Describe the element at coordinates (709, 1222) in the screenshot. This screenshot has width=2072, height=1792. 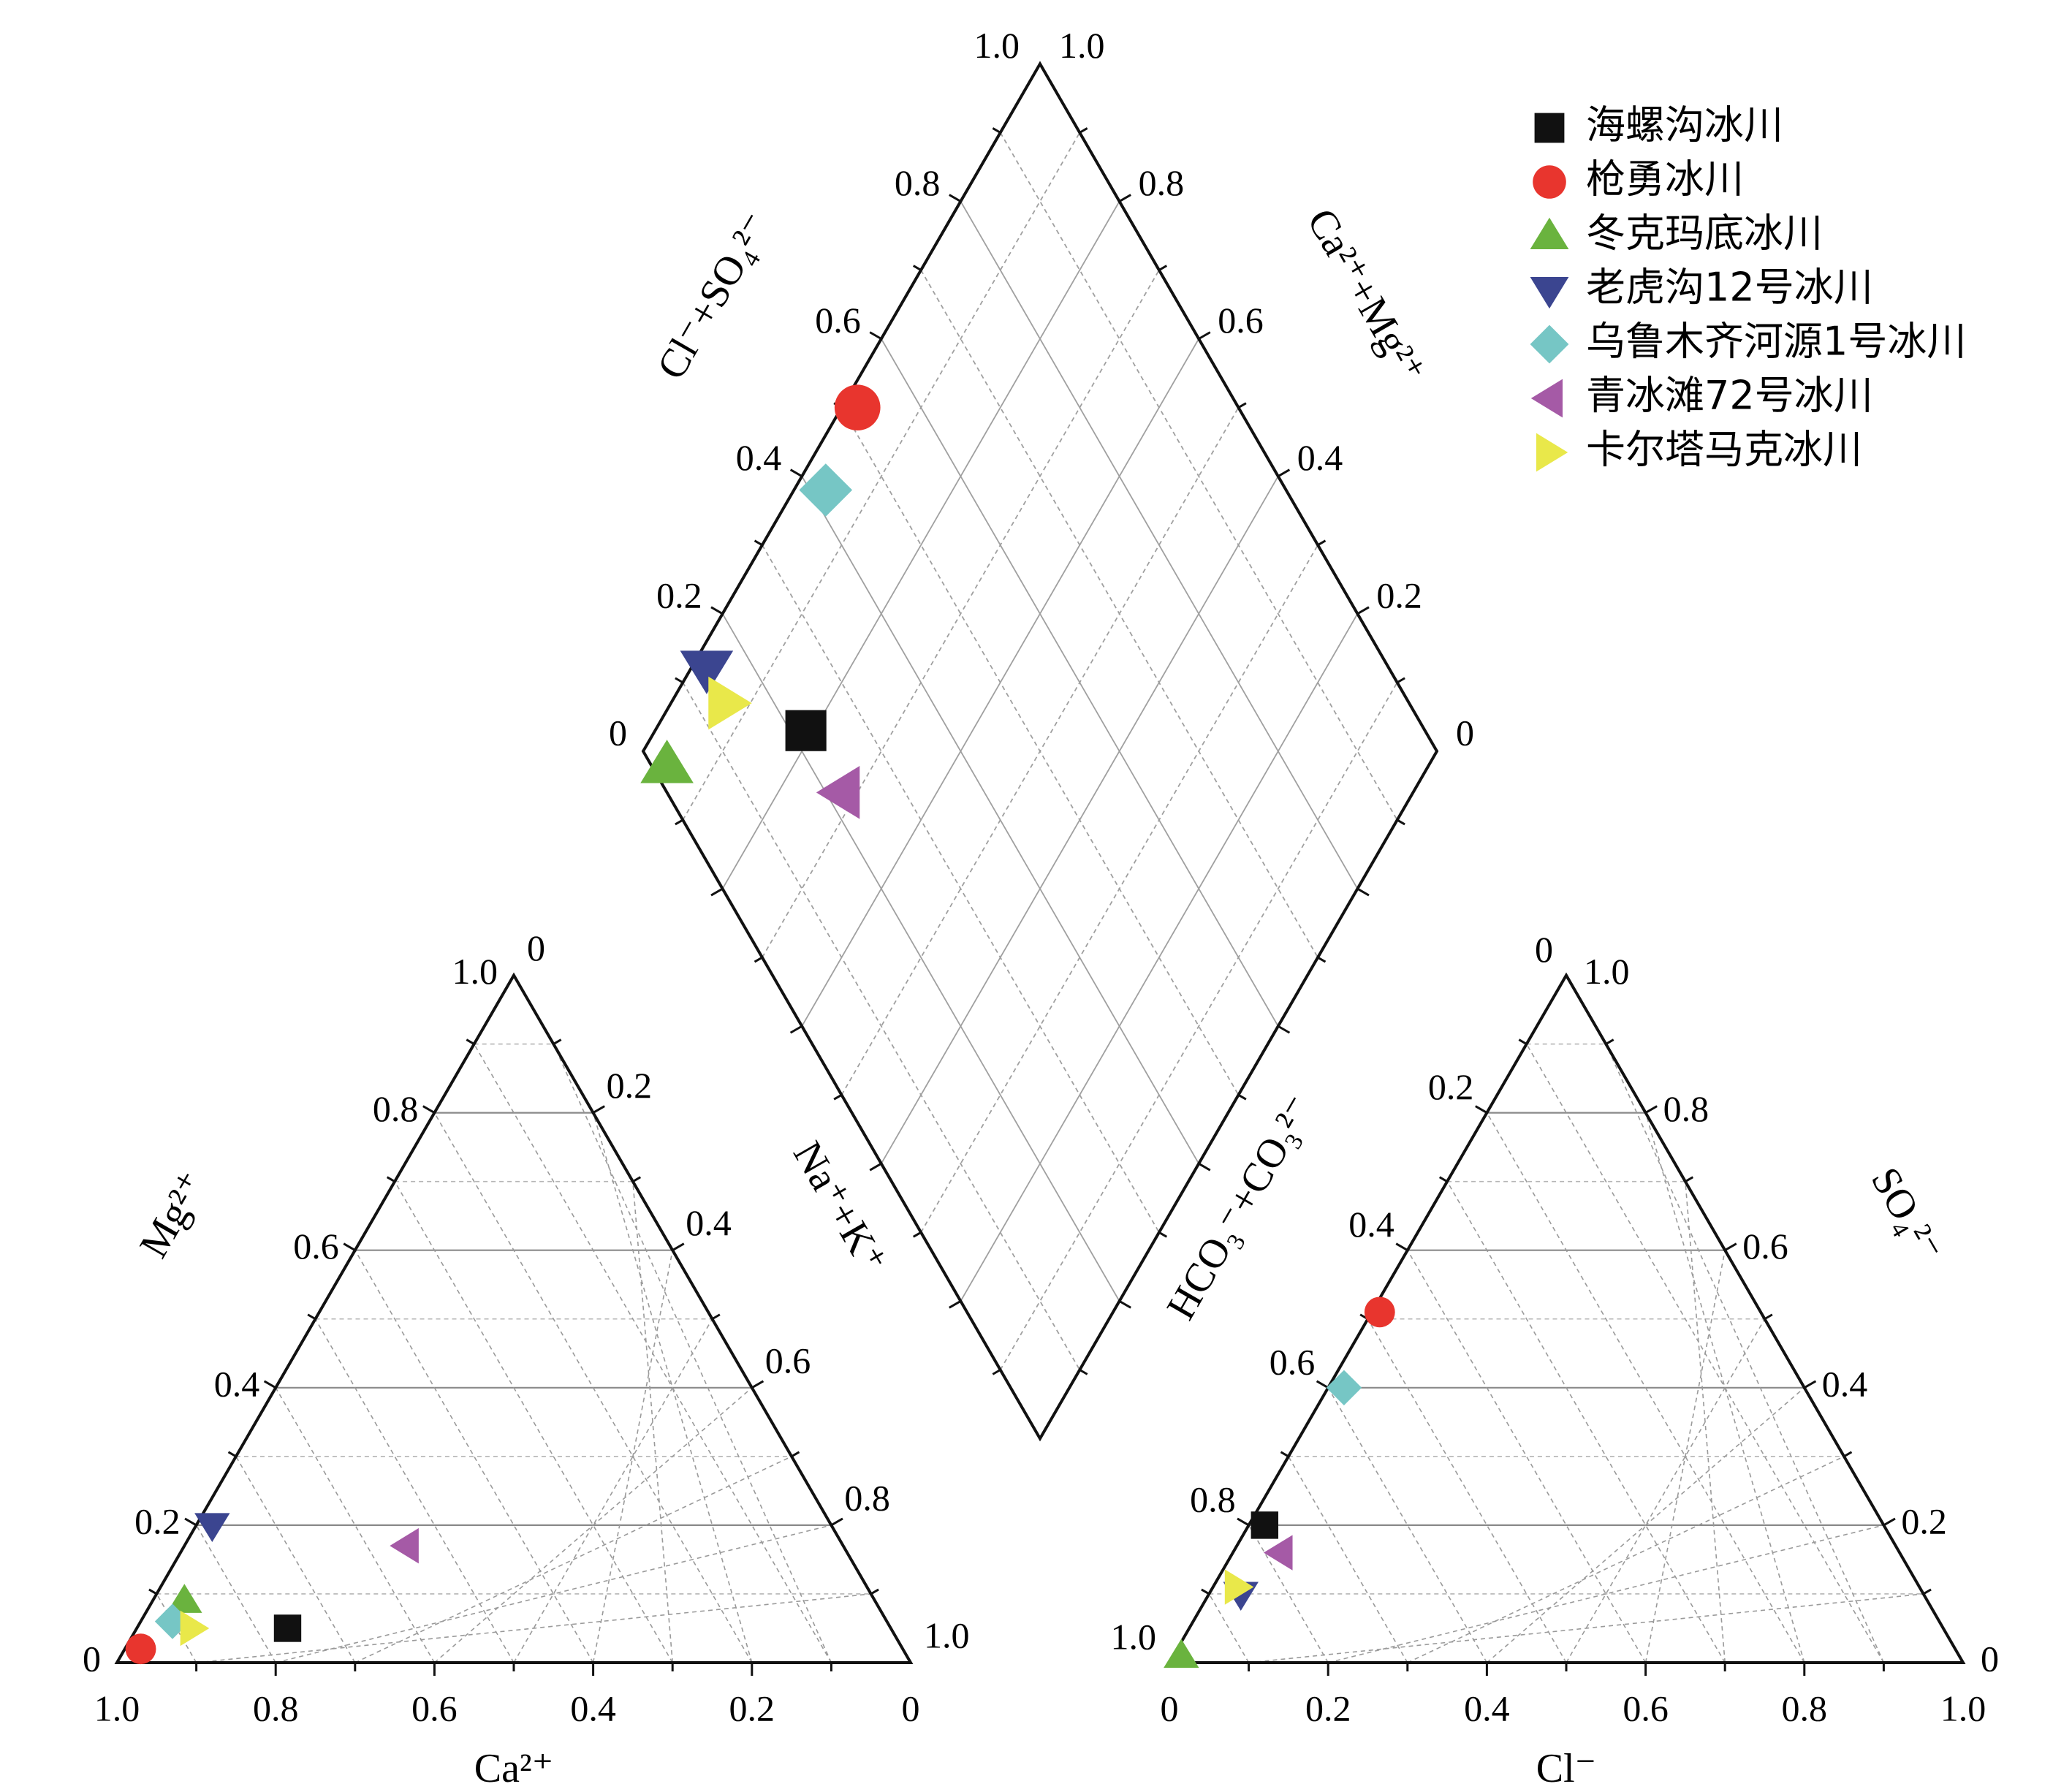
I see `cation-right-tick-label: 0.4` at that location.